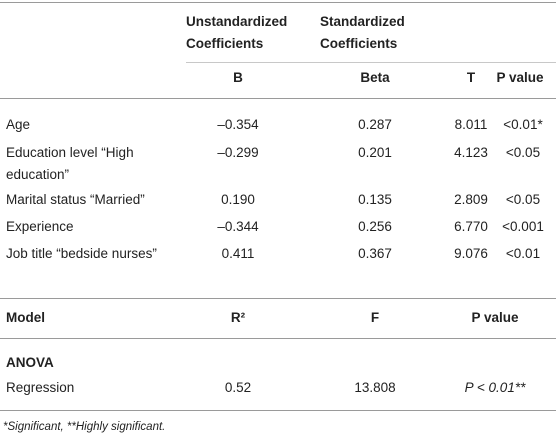  What do you see at coordinates (375, 124) in the screenshot?
I see `cell: 0.287` at bounding box center [375, 124].